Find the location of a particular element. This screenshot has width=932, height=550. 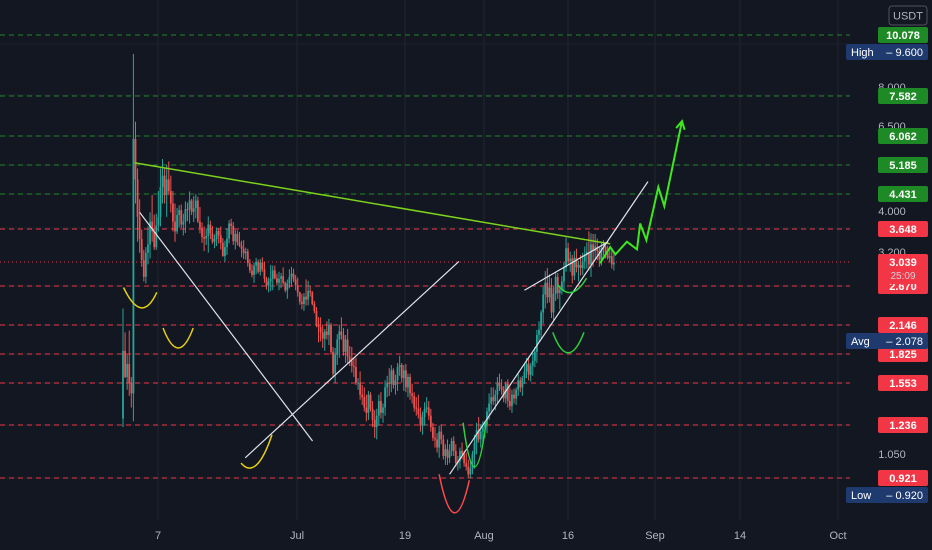

support-tag-value: 1.236 is located at coordinates (903, 426).